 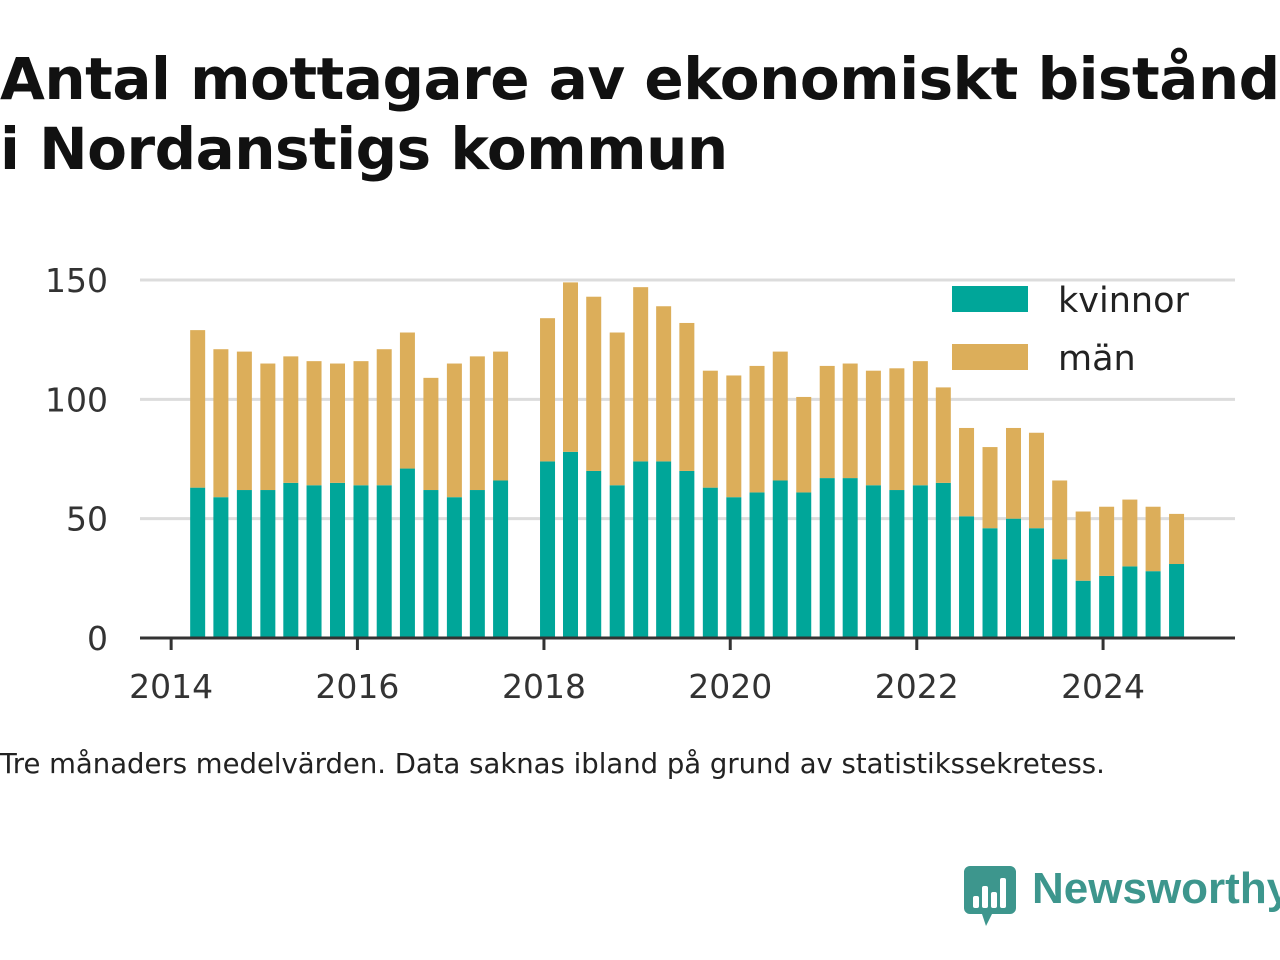 What do you see at coordinates (1103, 686) in the screenshot?
I see `x-tick-label: 2024` at bounding box center [1103, 686].